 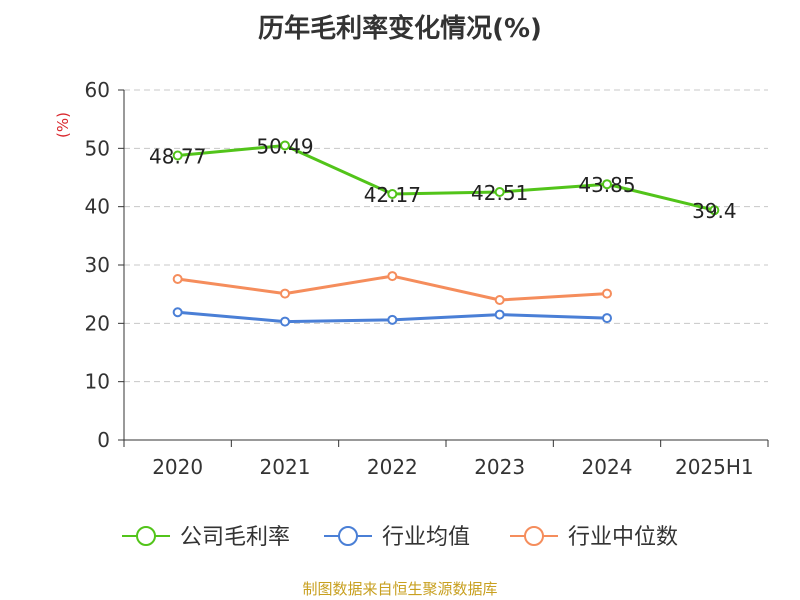 I want to click on x-tick-label: 2022, so click(x=392, y=467).